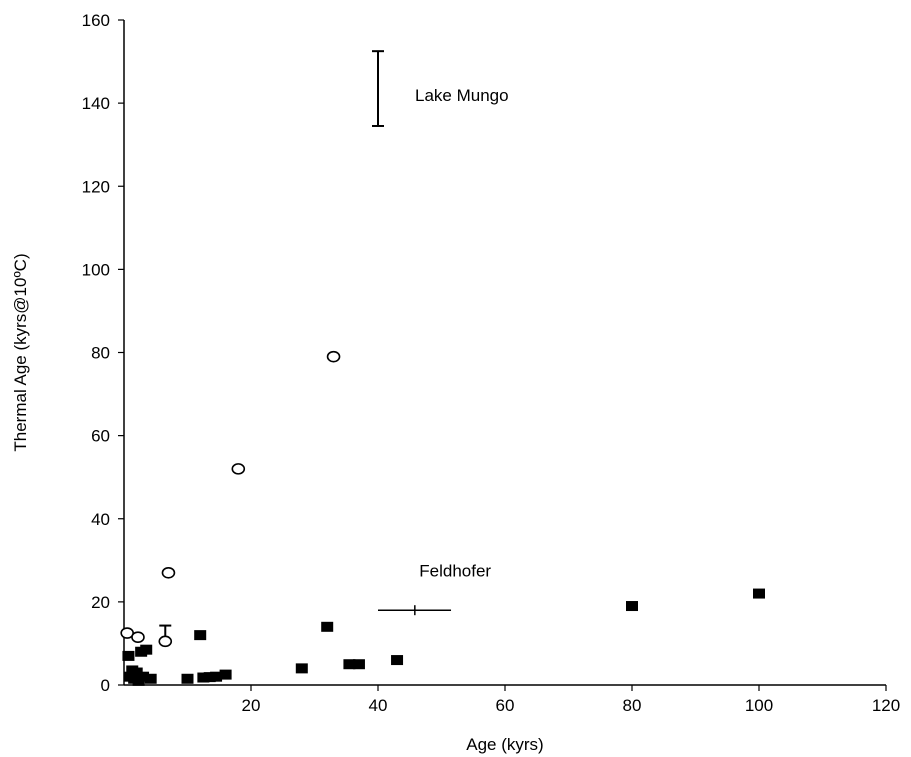 This screenshot has height=757, width=911. Describe the element at coordinates (96, 20) in the screenshot. I see `y-tick-label: 160` at that location.